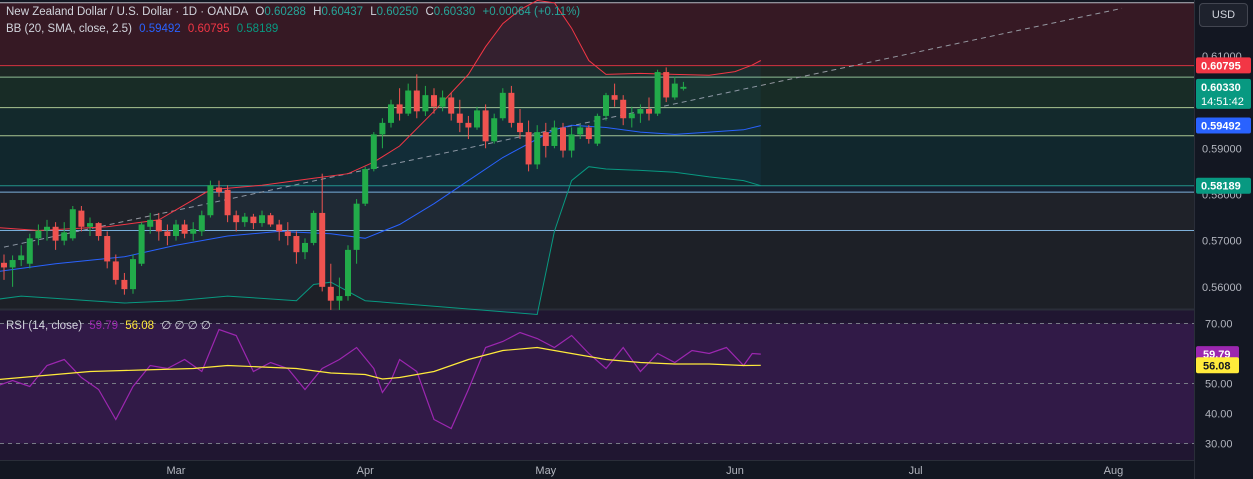 This screenshot has width=1253, height=479. Describe the element at coordinates (110, 325) in the screenshot. I see `rsi-legend: RSI (14, close) 59.79 56.08 ∅ ∅ ∅ ∅` at that location.